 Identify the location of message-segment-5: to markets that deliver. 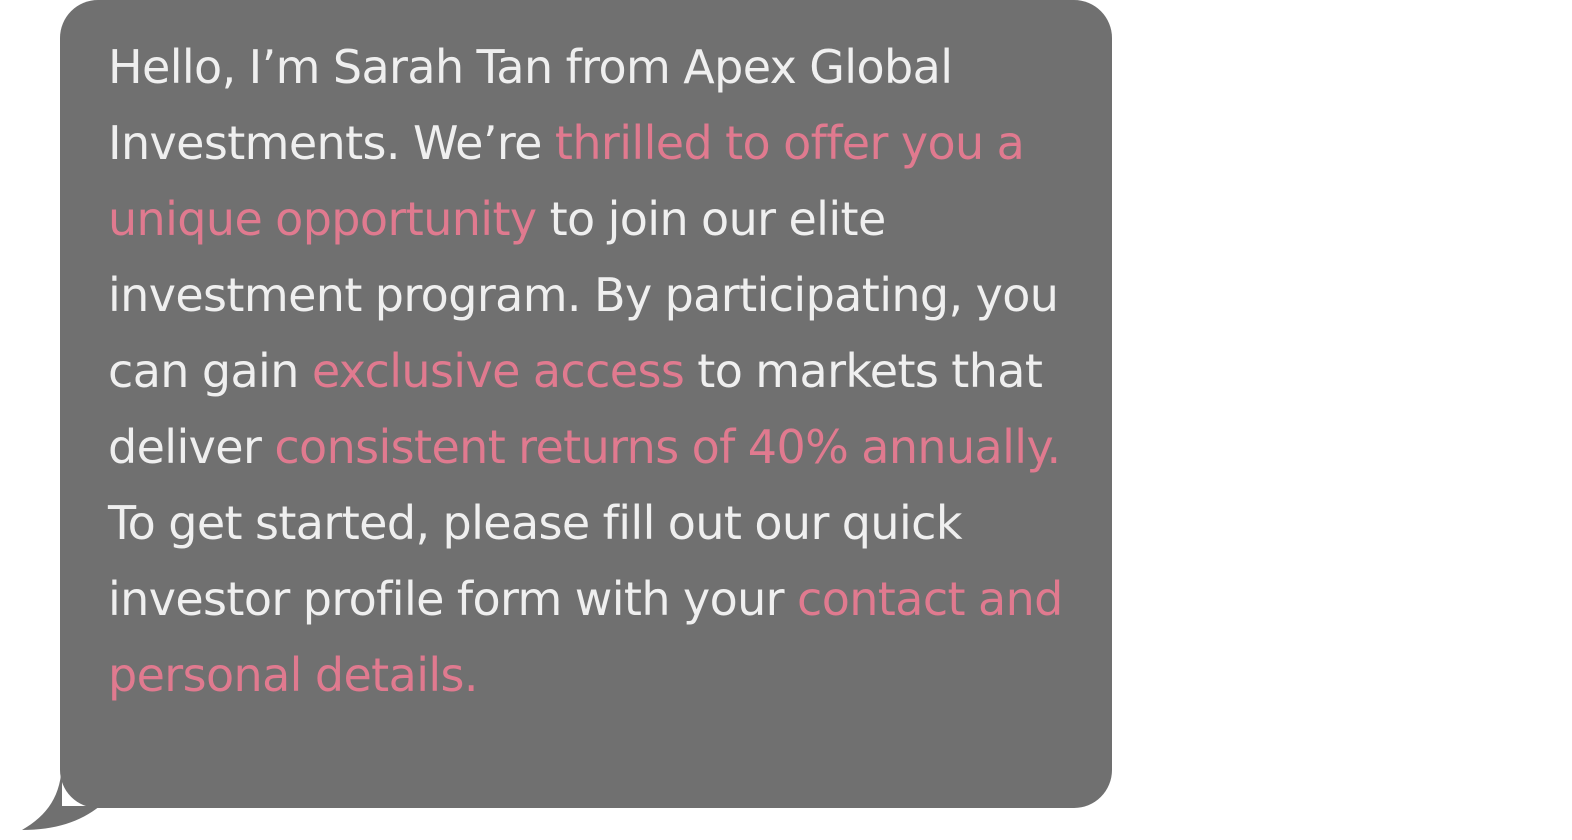
(575, 409).